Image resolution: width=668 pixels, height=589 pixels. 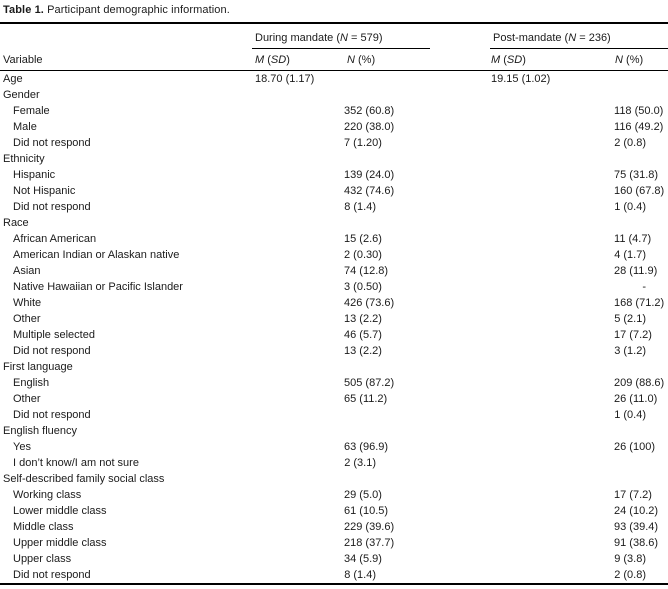 What do you see at coordinates (21, 94) in the screenshot?
I see `variable-section-label: Gender` at bounding box center [21, 94].